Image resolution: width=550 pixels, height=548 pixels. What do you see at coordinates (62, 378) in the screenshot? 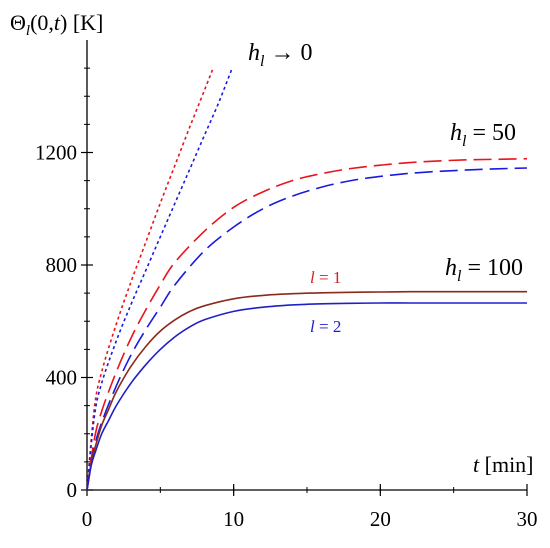
I see `y-tick-label: 400` at bounding box center [62, 378].